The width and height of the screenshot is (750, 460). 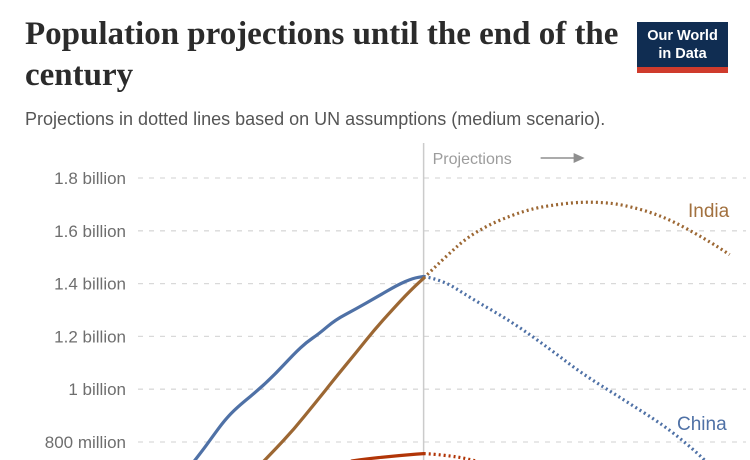 What do you see at coordinates (682, 36) in the screenshot?
I see `owid-logo-line1: Our World` at bounding box center [682, 36].